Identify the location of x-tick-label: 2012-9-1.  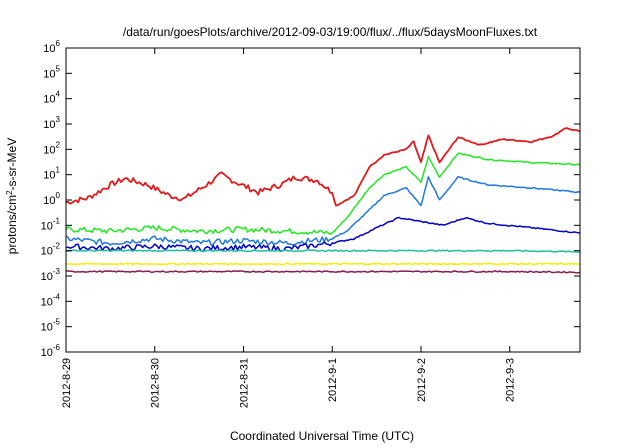
(333, 380).